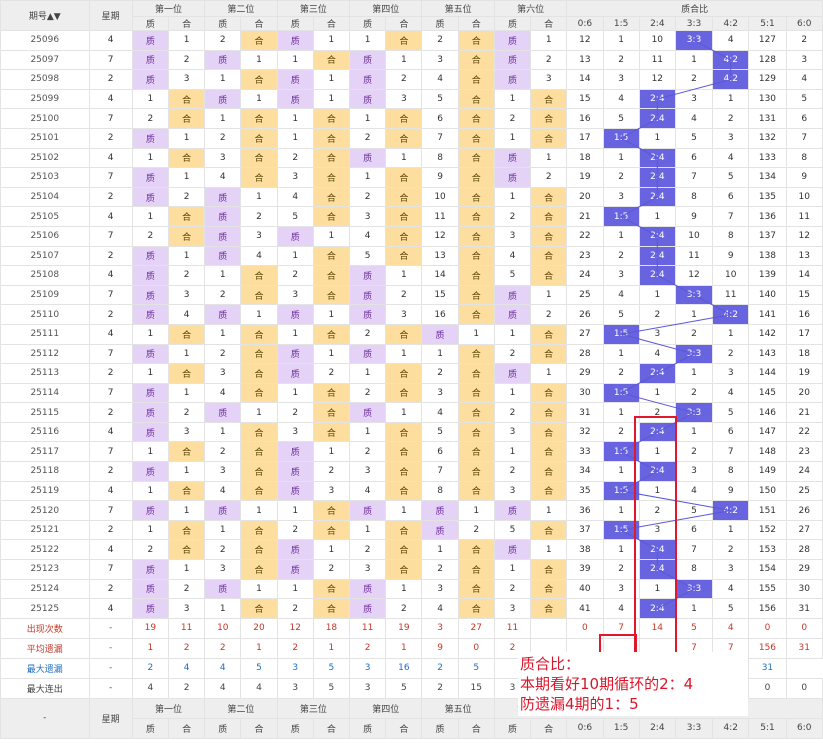 The height and width of the screenshot is (744, 823). Describe the element at coordinates (767, 158) in the screenshot. I see `ratio-omission-cell: 133` at that location.